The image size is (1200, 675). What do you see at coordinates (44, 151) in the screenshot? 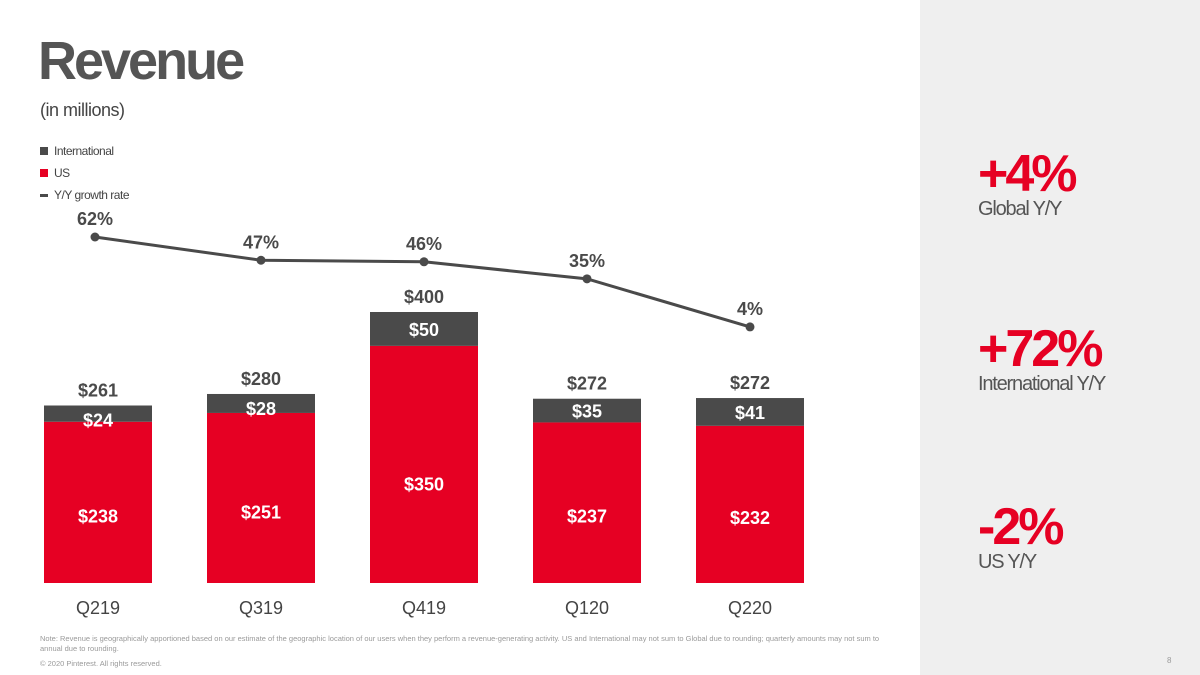
I see `legend-swatch-international` at bounding box center [44, 151].